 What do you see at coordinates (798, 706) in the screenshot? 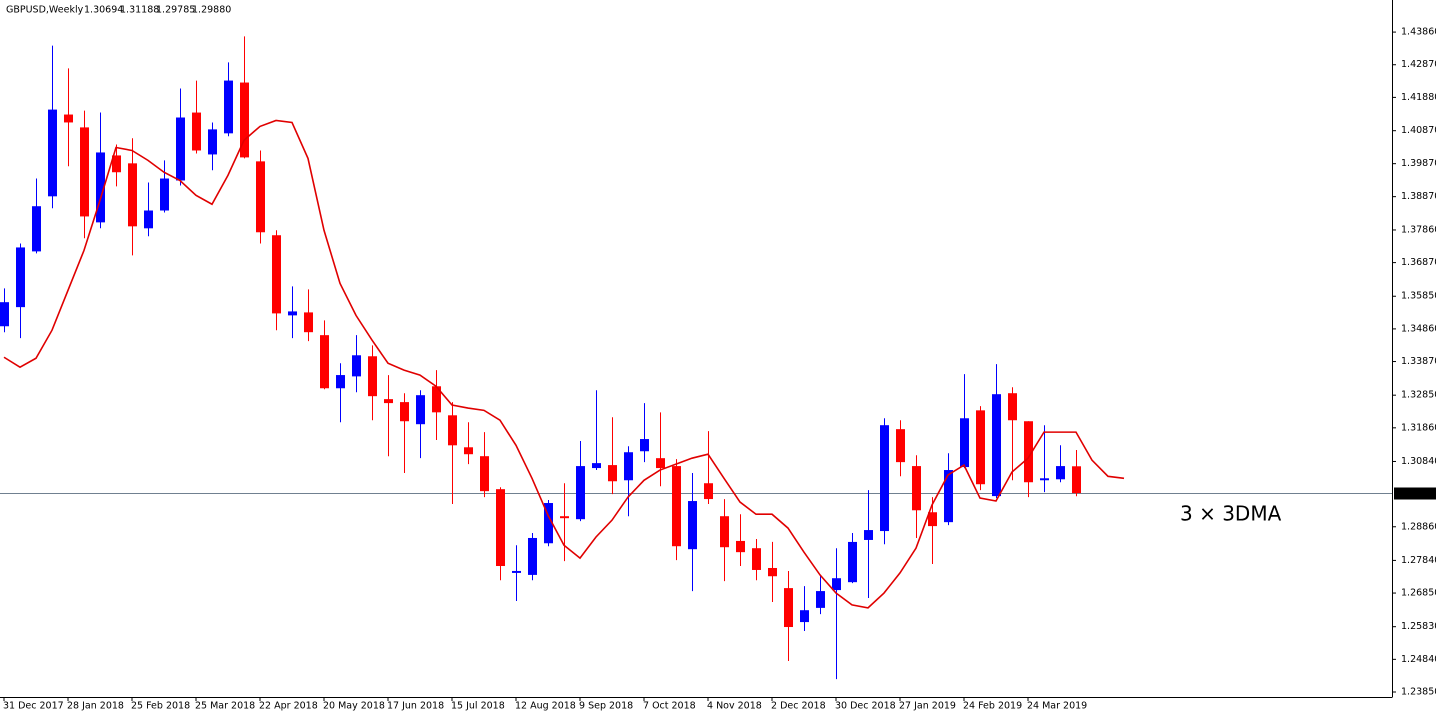
I see `x-tick-label: 2 Dec 2018` at bounding box center [798, 706].